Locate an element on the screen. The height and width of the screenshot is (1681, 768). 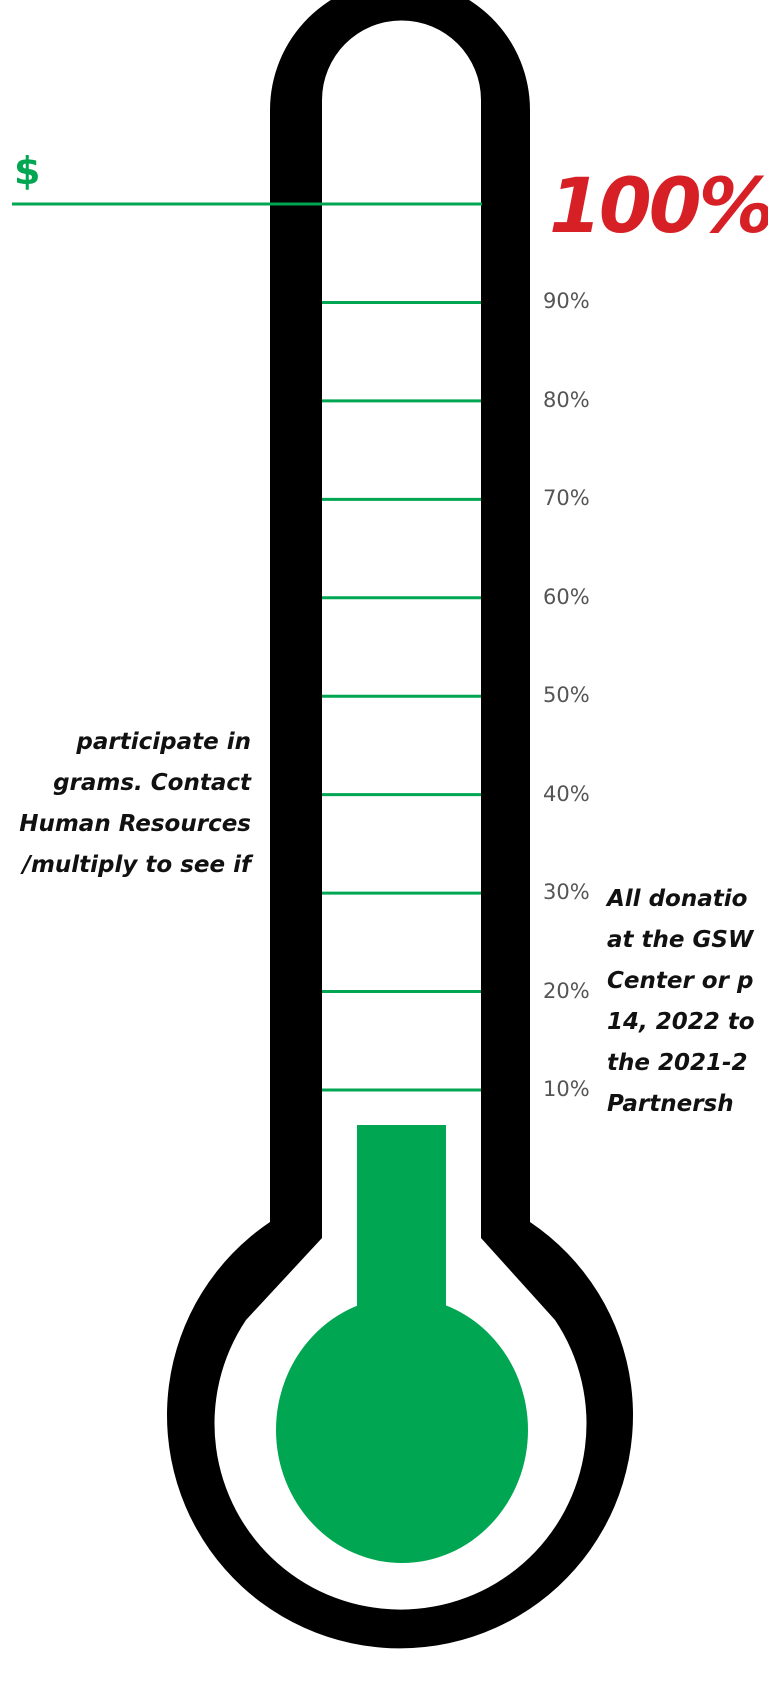
goal-percent-label: 100% is located at coordinates (658, 205).